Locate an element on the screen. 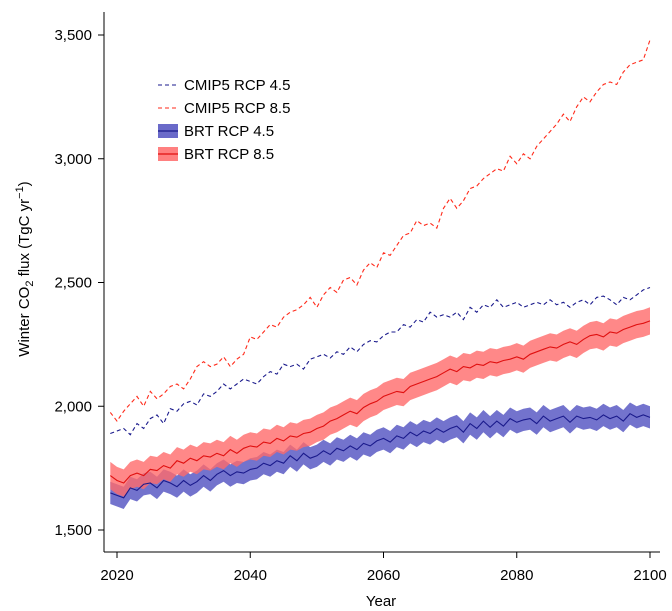  legend-item-cmip5-rcp-8-5: CMIP5 RCP 8.5 is located at coordinates (224, 108).